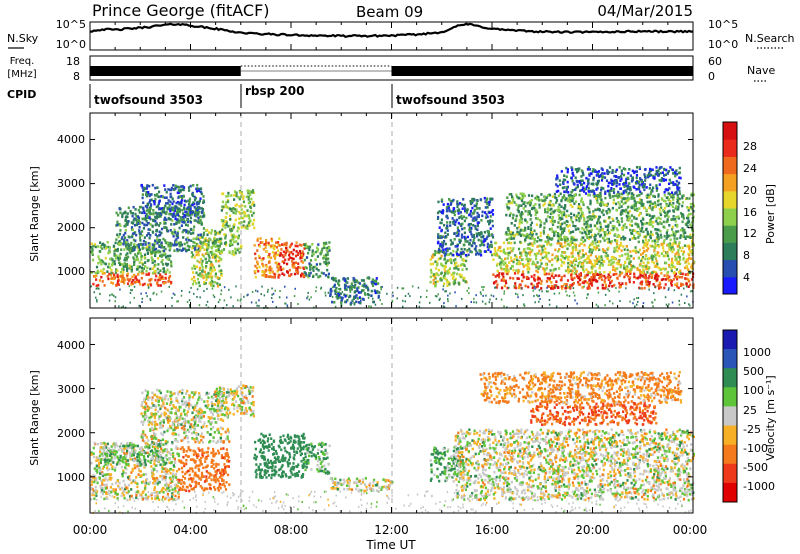 This screenshot has width=800, height=554. I want to click on nave-right-tick-top: 60, so click(715, 61).